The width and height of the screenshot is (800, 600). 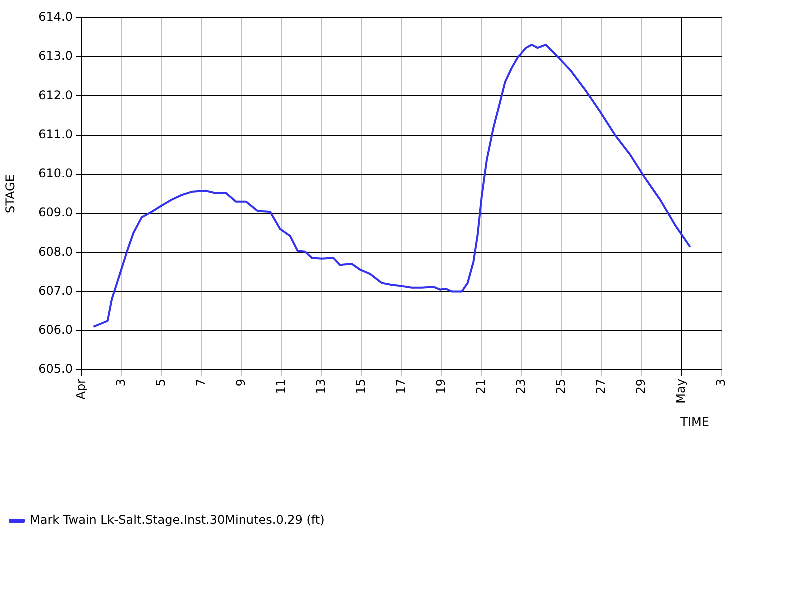 What do you see at coordinates (55, 17) in the screenshot?
I see `y-tick-label: 614.0` at bounding box center [55, 17].